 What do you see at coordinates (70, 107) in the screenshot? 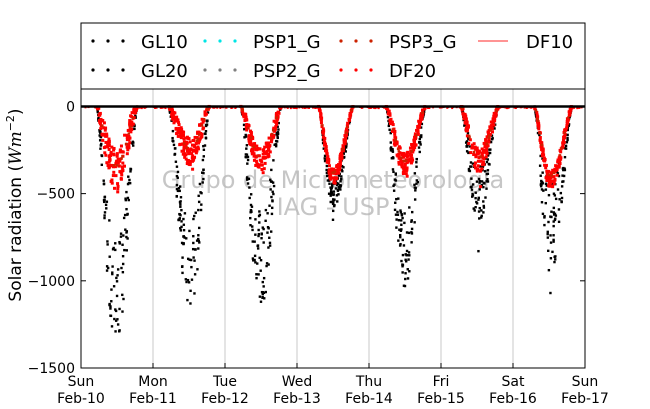
I see `y-tick-label: 0` at bounding box center [70, 107].